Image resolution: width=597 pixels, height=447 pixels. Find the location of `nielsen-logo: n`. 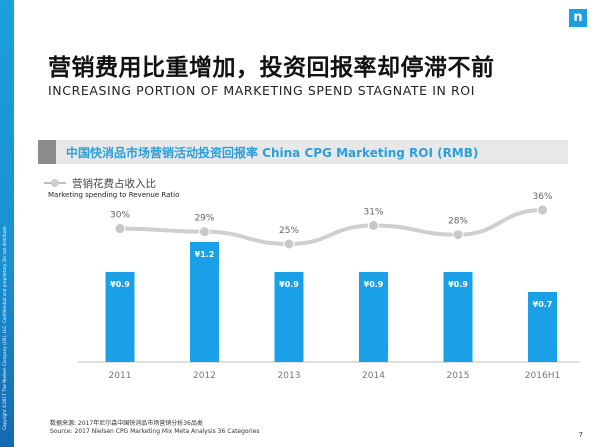

nielsen-logo: n is located at coordinates (578, 18).